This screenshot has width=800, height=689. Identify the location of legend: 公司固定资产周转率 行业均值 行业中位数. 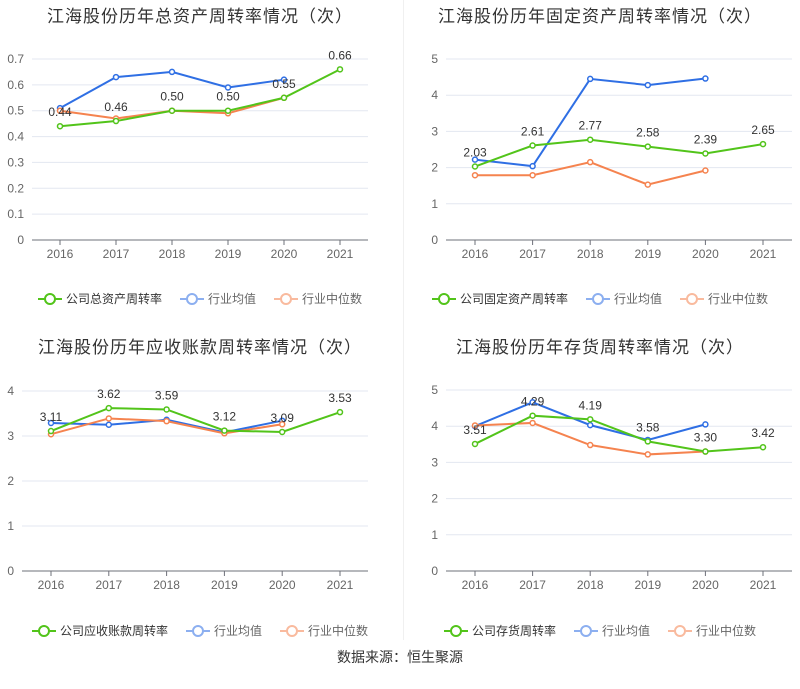
(600, 298).